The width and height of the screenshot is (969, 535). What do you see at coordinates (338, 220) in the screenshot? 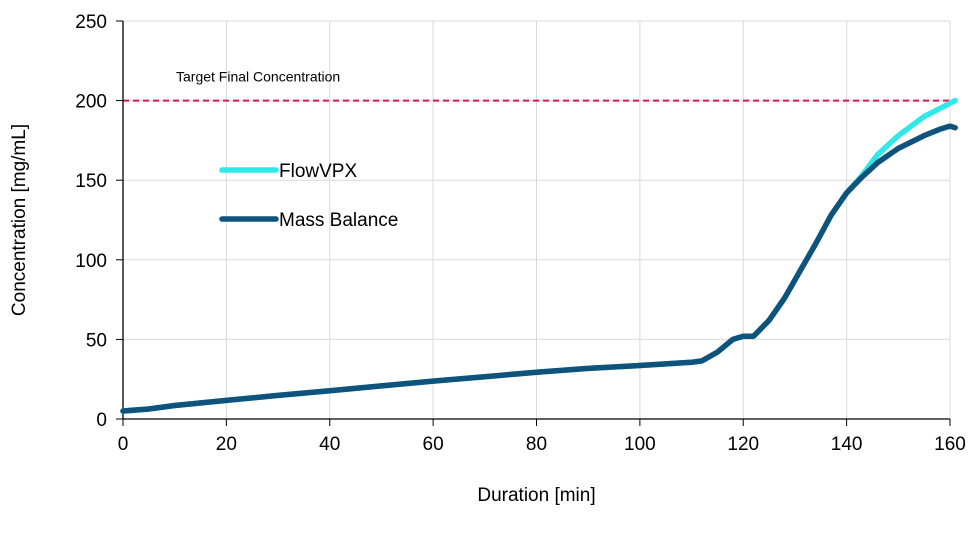
I see `legend-label: Mass Balance` at bounding box center [338, 220].